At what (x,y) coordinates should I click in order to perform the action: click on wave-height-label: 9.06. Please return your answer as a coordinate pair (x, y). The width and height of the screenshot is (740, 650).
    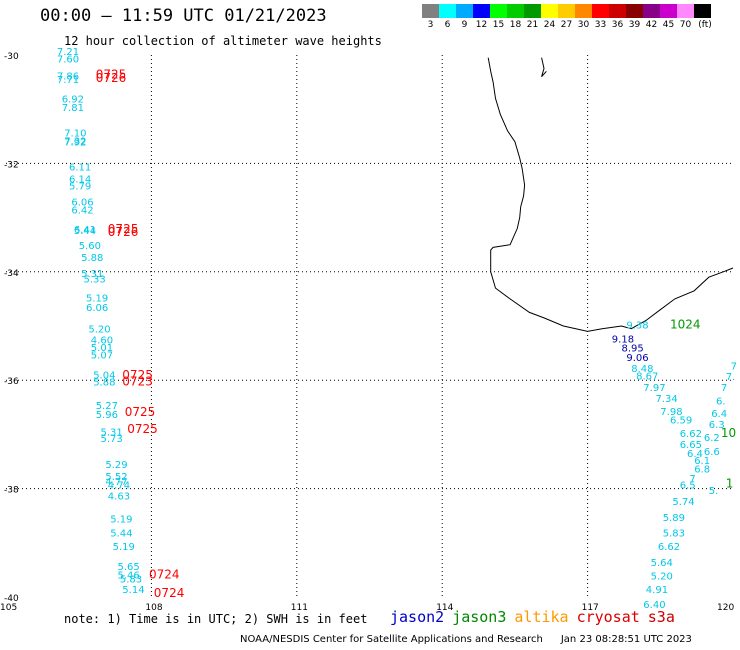
    Looking at the image, I should click on (637, 358).